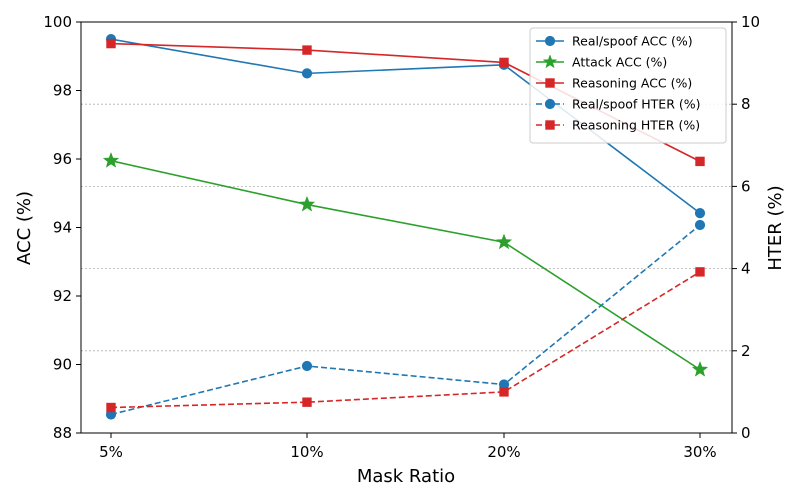  I want to click on left-y-tick-label: 100, so click(57, 22).